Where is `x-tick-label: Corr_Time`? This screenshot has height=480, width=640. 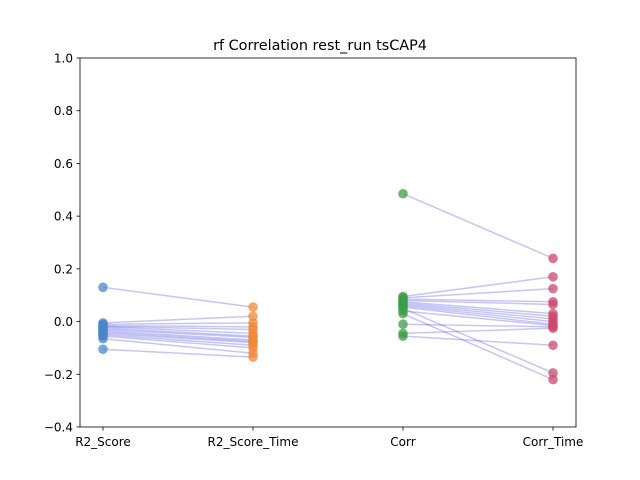 x-tick-label: Corr_Time is located at coordinates (553, 442).